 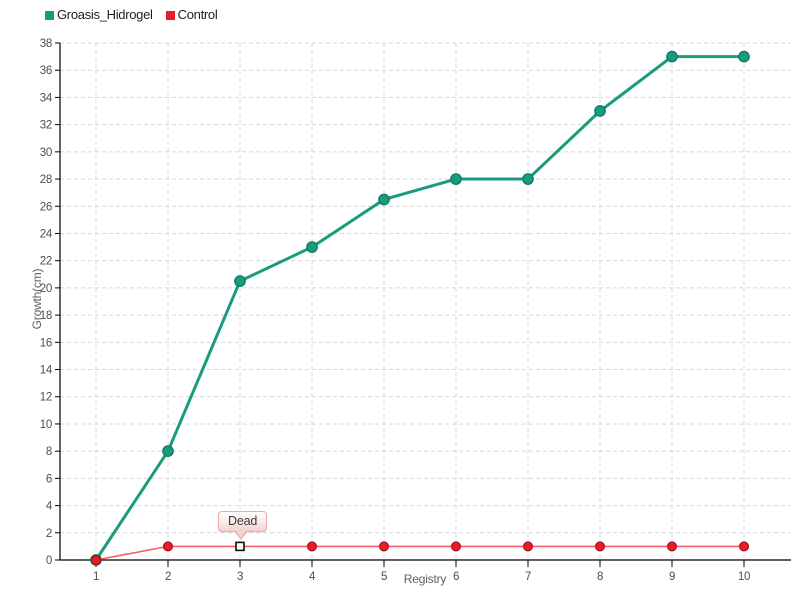 I want to click on dead-marker, so click(x=240, y=546).